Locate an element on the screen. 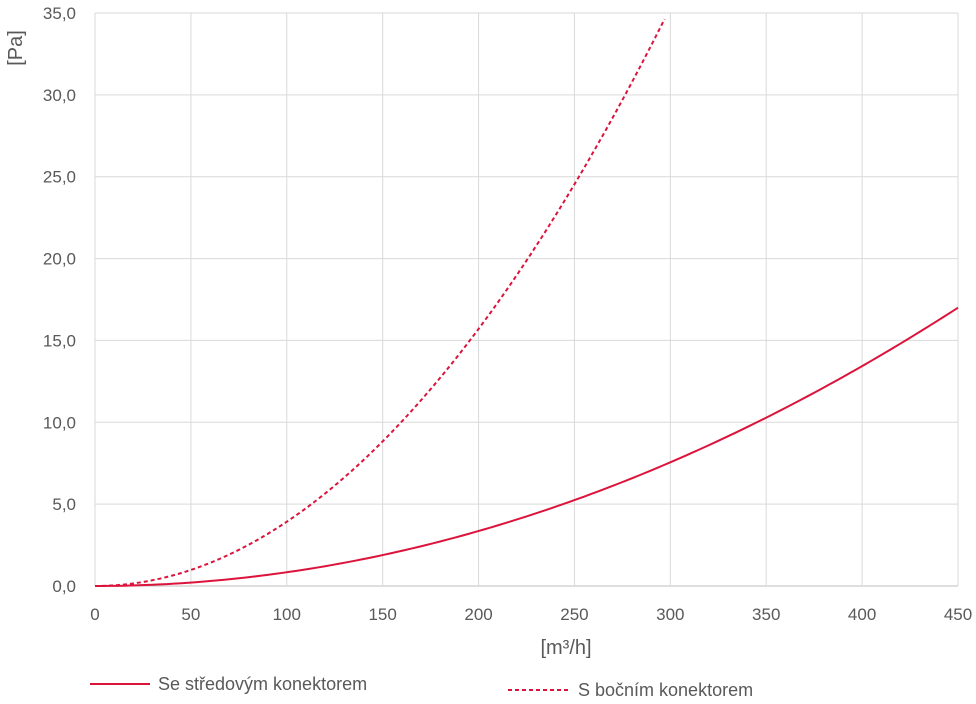 This screenshot has width=976, height=704. x-tick-label: 400 is located at coordinates (862, 614).